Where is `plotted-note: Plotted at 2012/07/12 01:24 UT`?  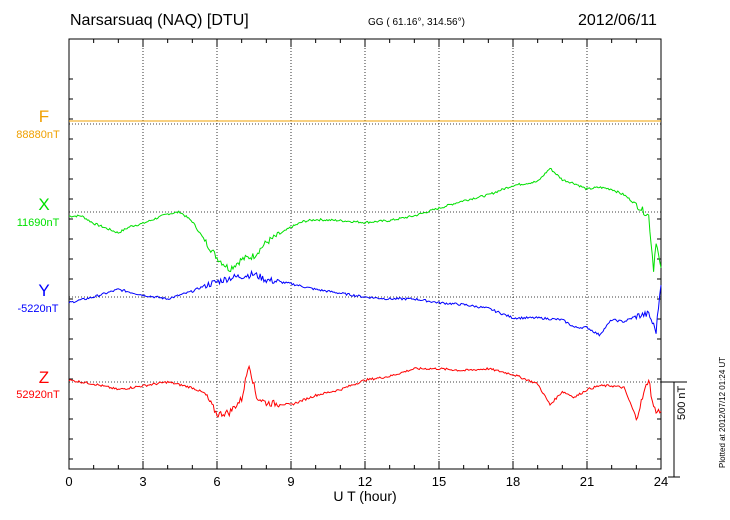 plotted-note: Plotted at 2012/07/12 01:24 UT is located at coordinates (722, 412).